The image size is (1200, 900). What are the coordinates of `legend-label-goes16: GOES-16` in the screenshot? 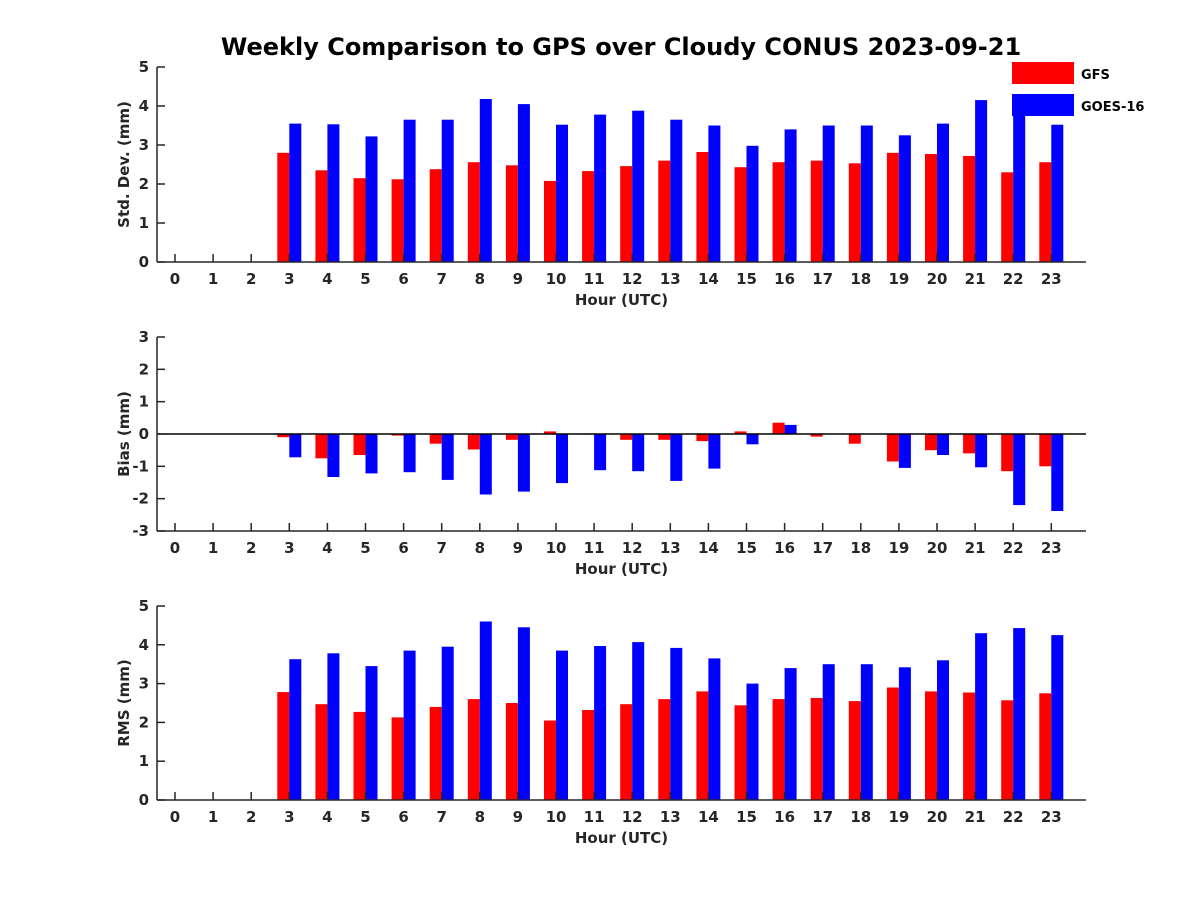 It's located at (1112, 107).